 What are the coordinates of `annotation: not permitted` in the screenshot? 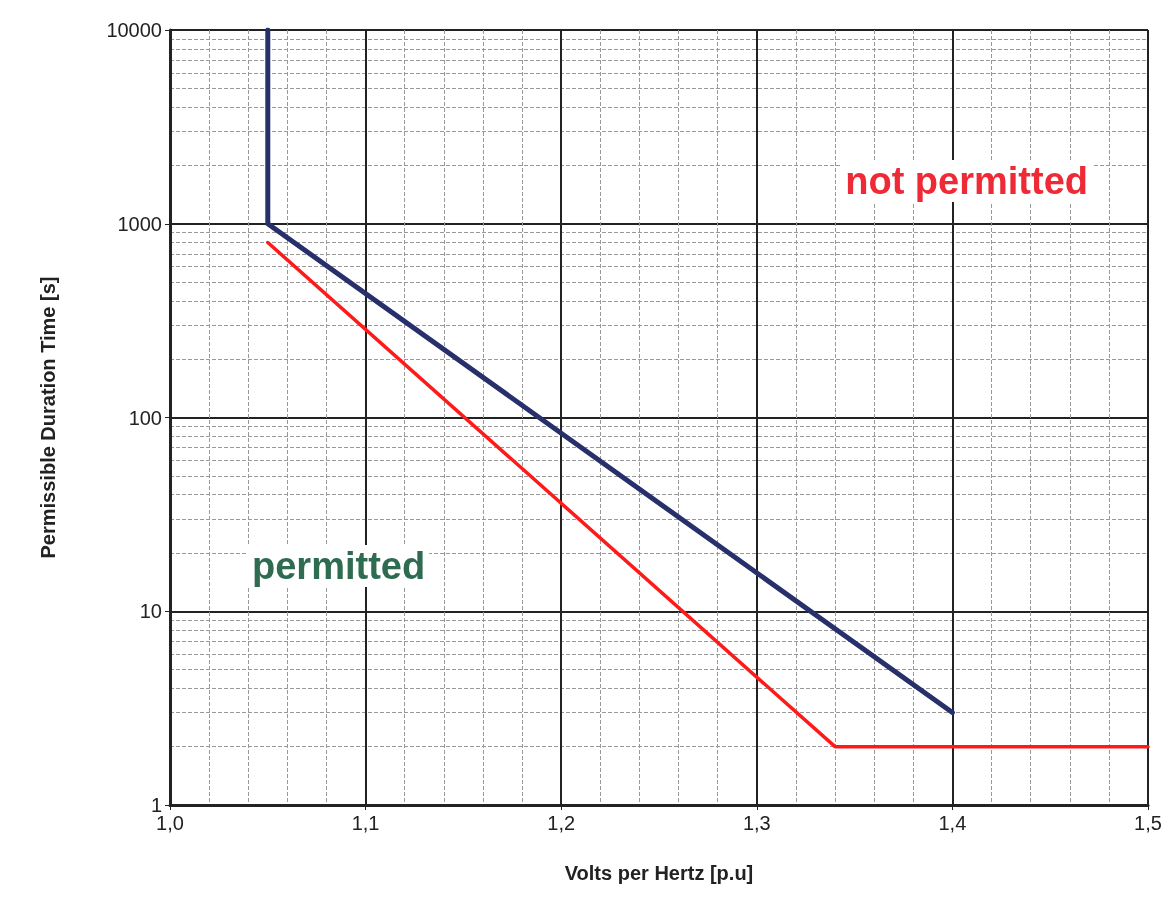 It's located at (967, 181).